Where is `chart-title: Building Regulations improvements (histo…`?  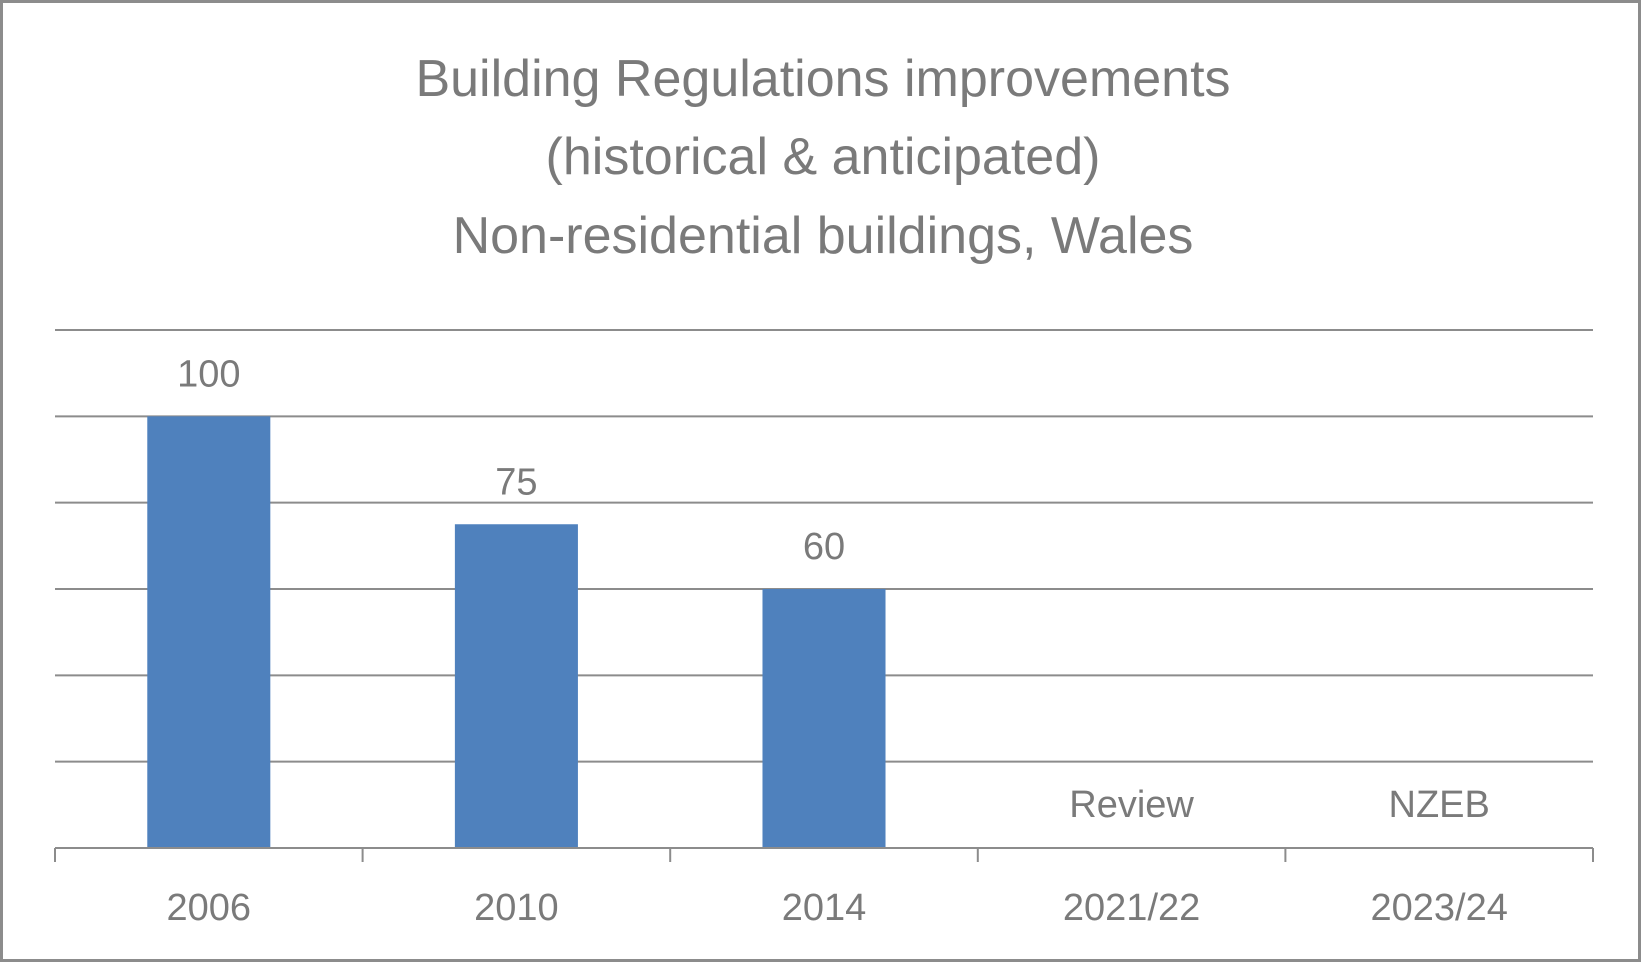 chart-title: Building Regulations improvements (histo… is located at coordinates (822, 157).